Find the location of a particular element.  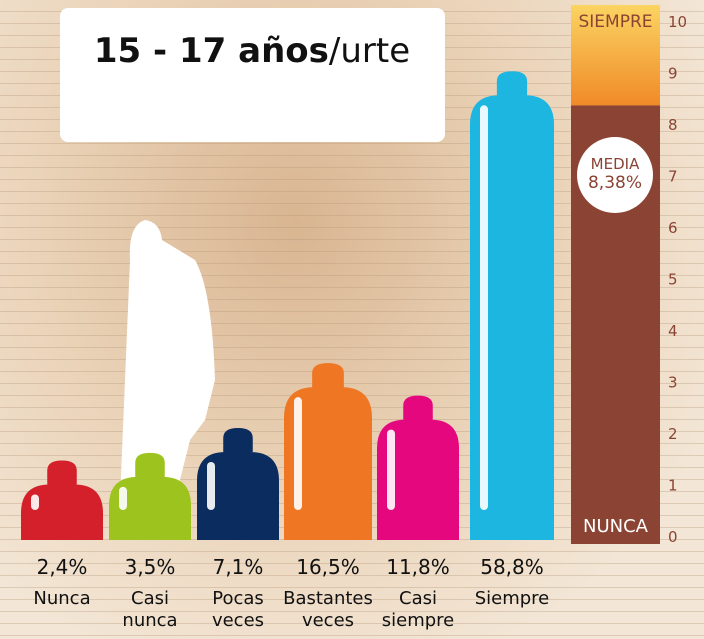

y-tick-label: 2 is located at coordinates (673, 434).